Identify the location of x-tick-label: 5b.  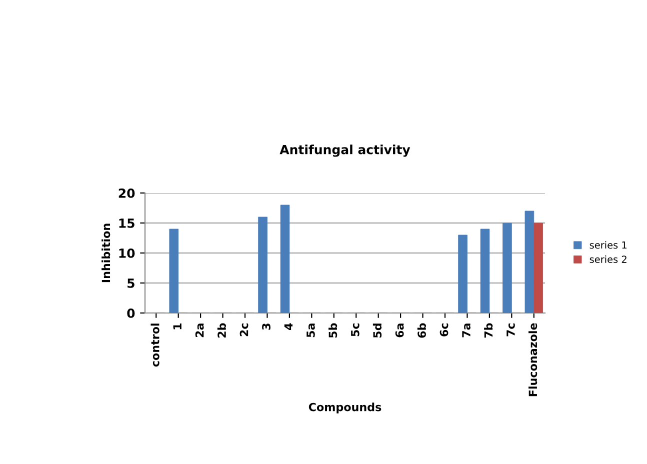
(333, 330).